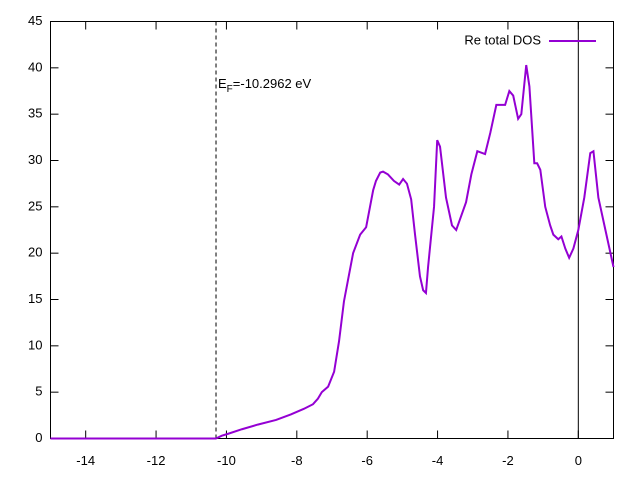  I want to click on y-tick-label: 10, so click(35, 344).